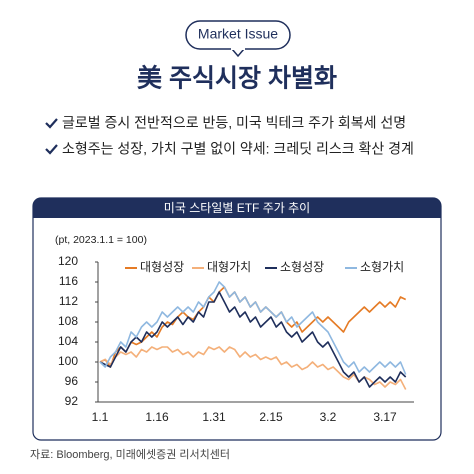 Image resolution: width=474 pixels, height=474 pixels. What do you see at coordinates (101, 240) in the screenshot?
I see `y-axis-label: (pt, 2023.1.1 = 100)` at bounding box center [101, 240].